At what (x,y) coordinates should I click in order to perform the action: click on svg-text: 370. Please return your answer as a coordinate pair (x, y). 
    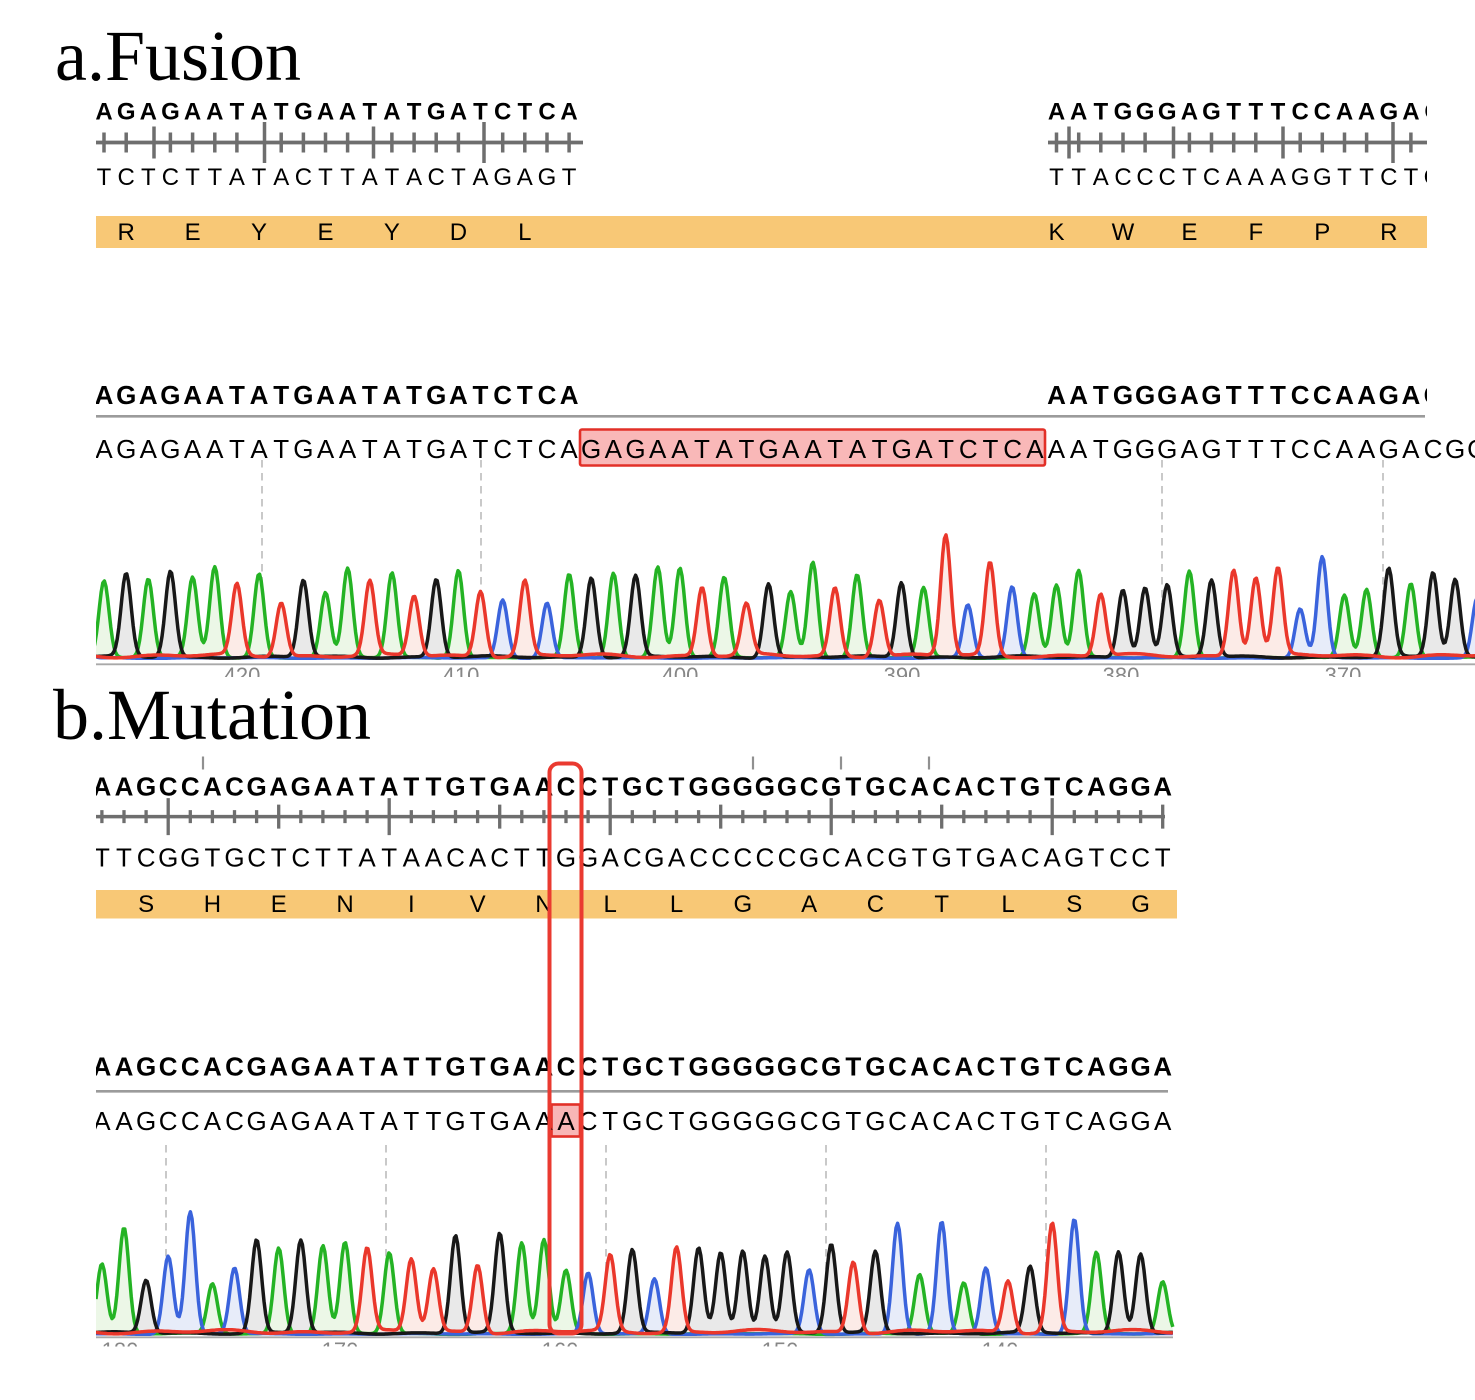
    Looking at the image, I should click on (1343, 675).